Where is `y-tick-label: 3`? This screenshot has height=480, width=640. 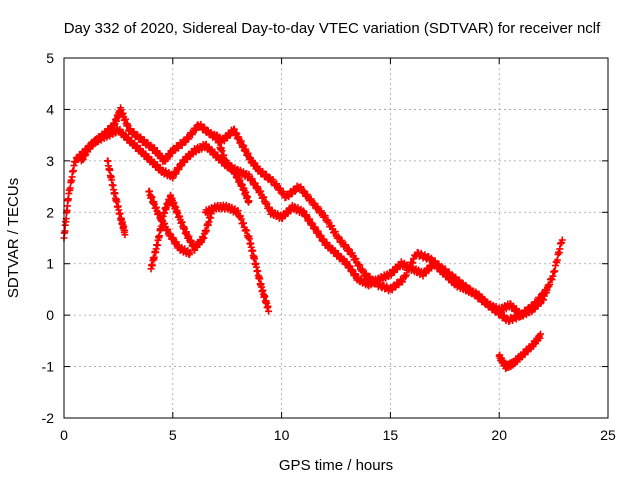
y-tick-label: 3 is located at coordinates (50, 161).